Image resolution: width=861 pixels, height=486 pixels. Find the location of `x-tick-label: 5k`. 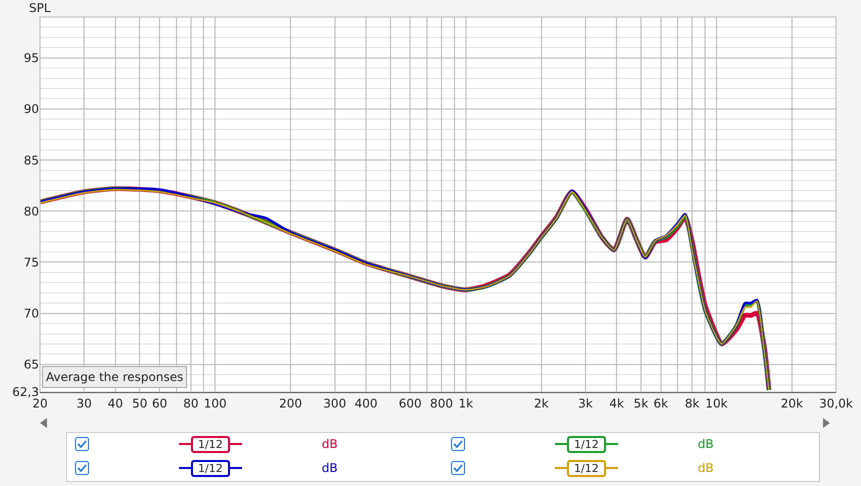

x-tick-label: 5k is located at coordinates (641, 403).